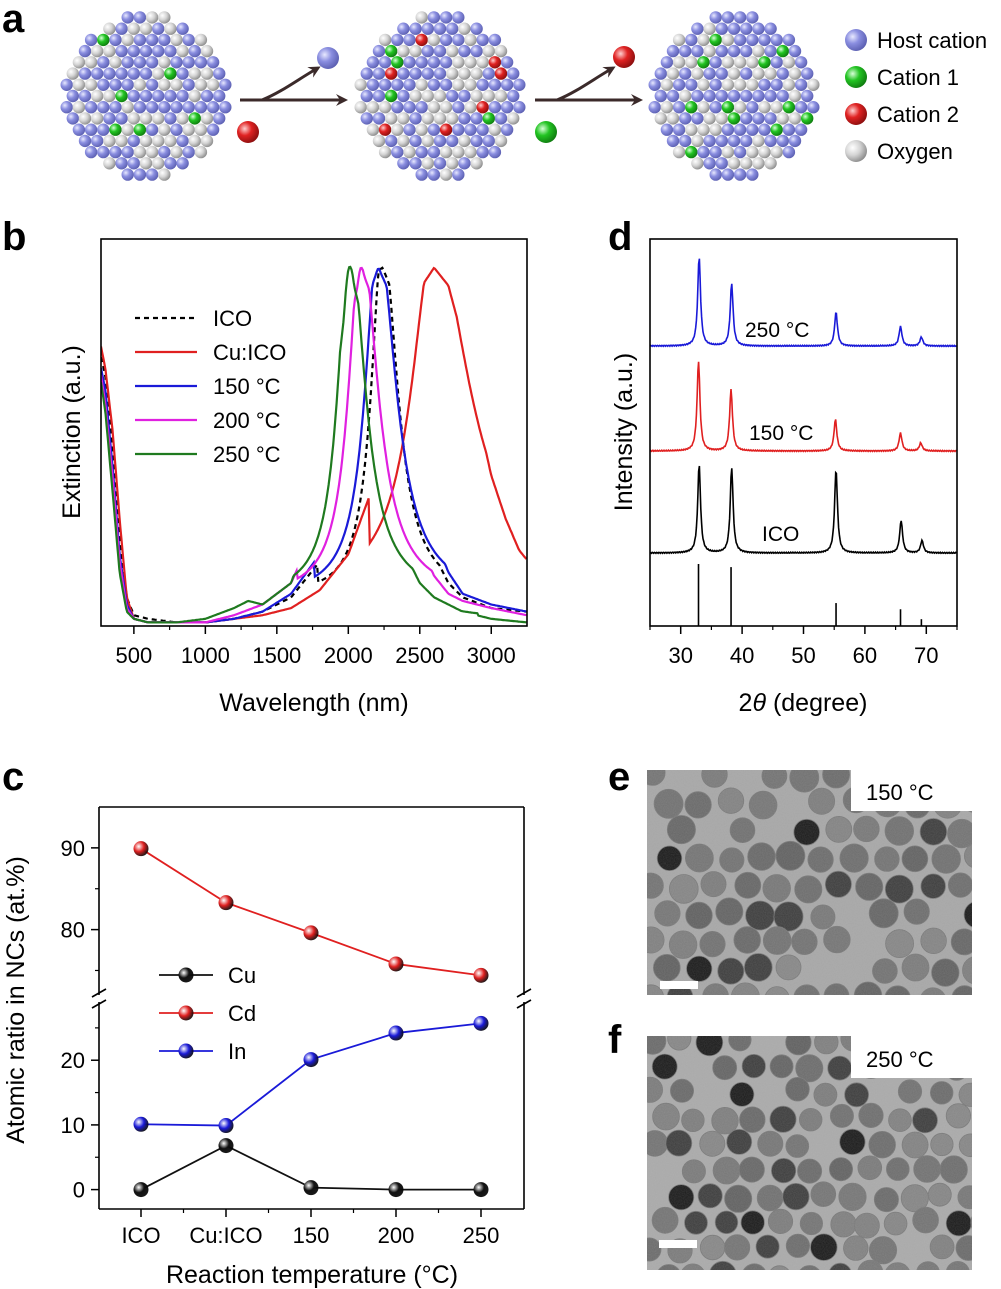 The height and width of the screenshot is (1289, 1001). I want to click on d-series-label-250: 250 °C, so click(777, 330).